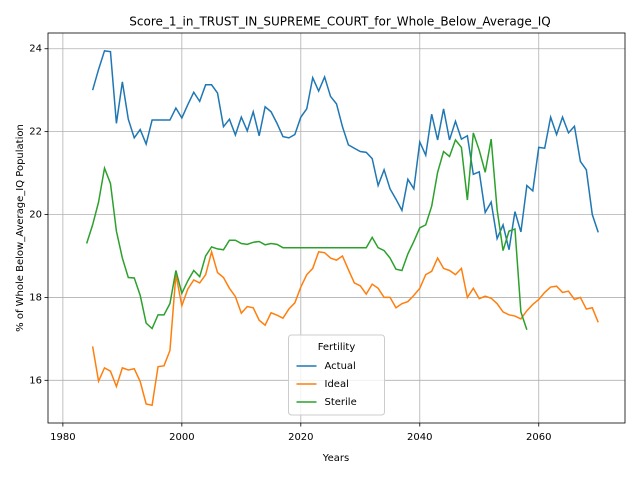 The height and width of the screenshot is (480, 640). I want to click on y-tick-label: 20, so click(35, 215).